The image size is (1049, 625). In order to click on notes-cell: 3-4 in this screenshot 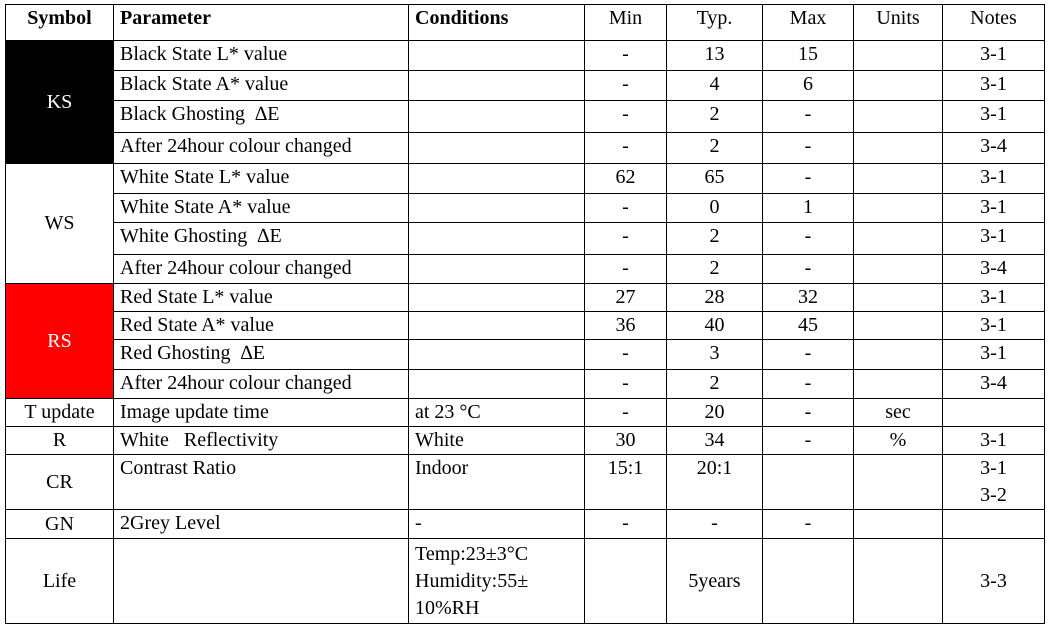, I will do `click(993, 384)`.